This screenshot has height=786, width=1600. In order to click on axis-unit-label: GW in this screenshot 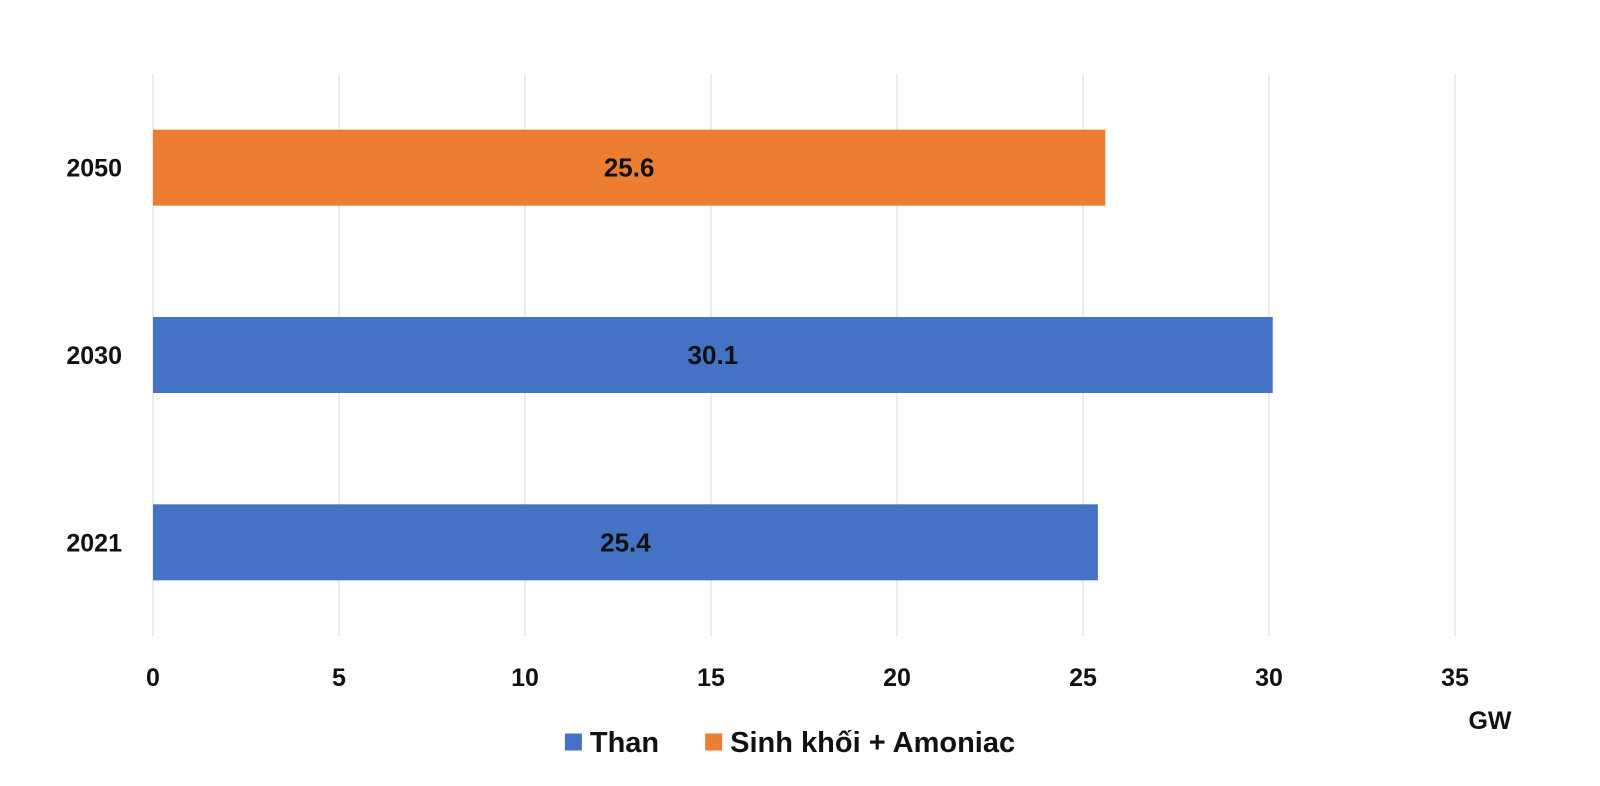, I will do `click(1489, 721)`.